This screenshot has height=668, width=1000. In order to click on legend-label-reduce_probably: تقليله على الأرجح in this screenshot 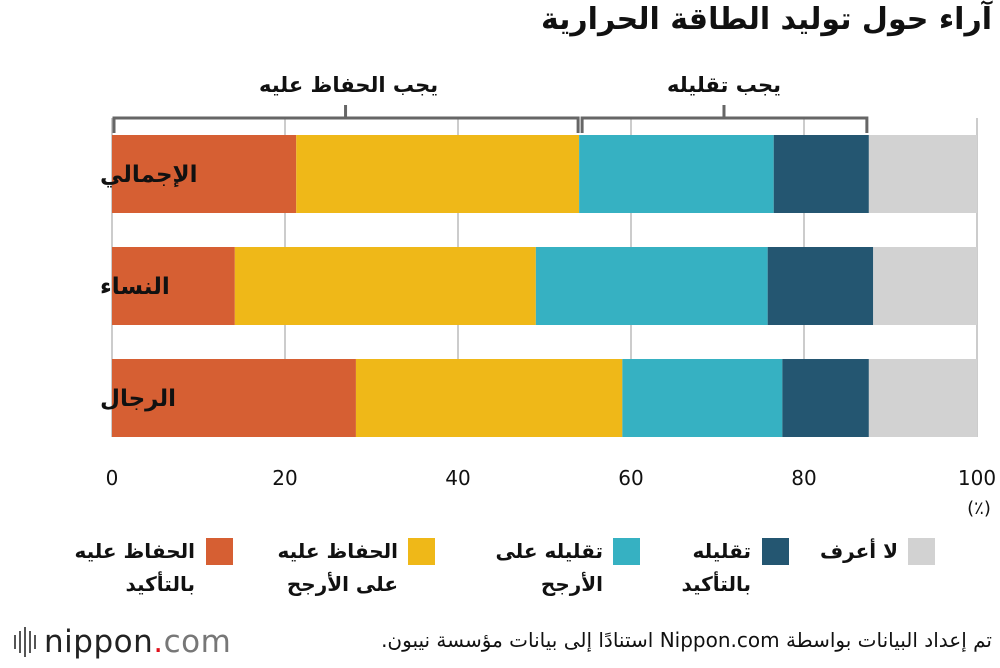, I will do `click(549, 568)`.